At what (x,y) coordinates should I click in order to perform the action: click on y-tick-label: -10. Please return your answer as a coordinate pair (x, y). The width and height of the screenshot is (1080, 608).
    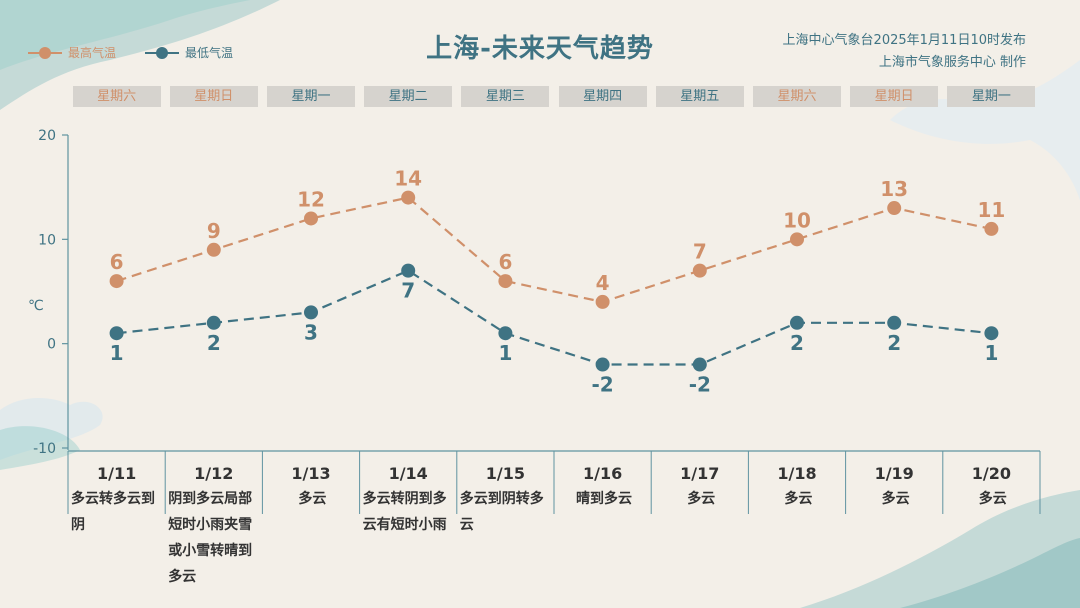
    Looking at the image, I should click on (44, 449).